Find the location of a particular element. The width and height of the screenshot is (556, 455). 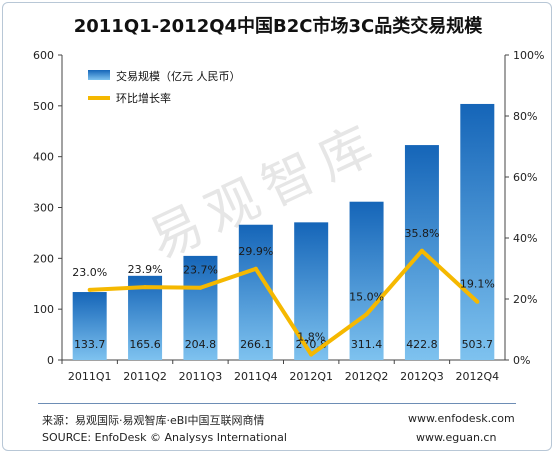

y-left-tick-label: 500 is located at coordinates (43, 106).